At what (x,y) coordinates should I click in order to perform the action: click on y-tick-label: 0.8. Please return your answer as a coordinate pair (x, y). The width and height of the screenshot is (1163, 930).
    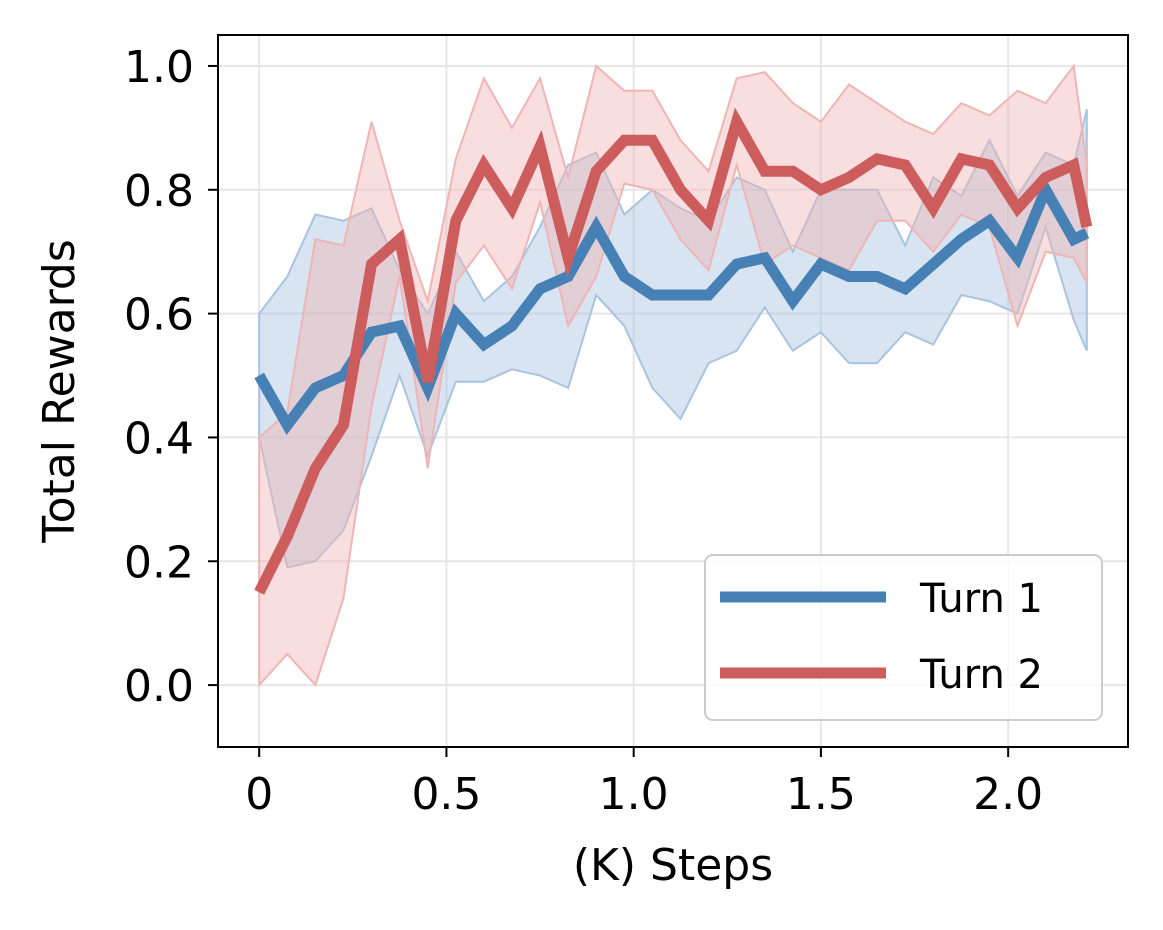
    Looking at the image, I should click on (159, 191).